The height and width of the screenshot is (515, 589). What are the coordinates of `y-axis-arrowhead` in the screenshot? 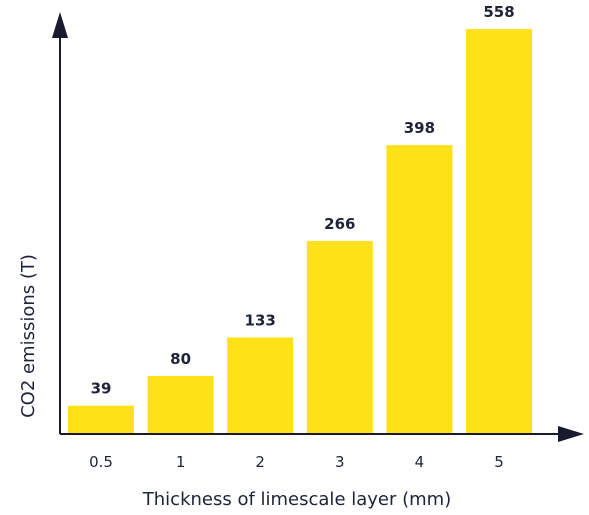 It's located at (60, 25).